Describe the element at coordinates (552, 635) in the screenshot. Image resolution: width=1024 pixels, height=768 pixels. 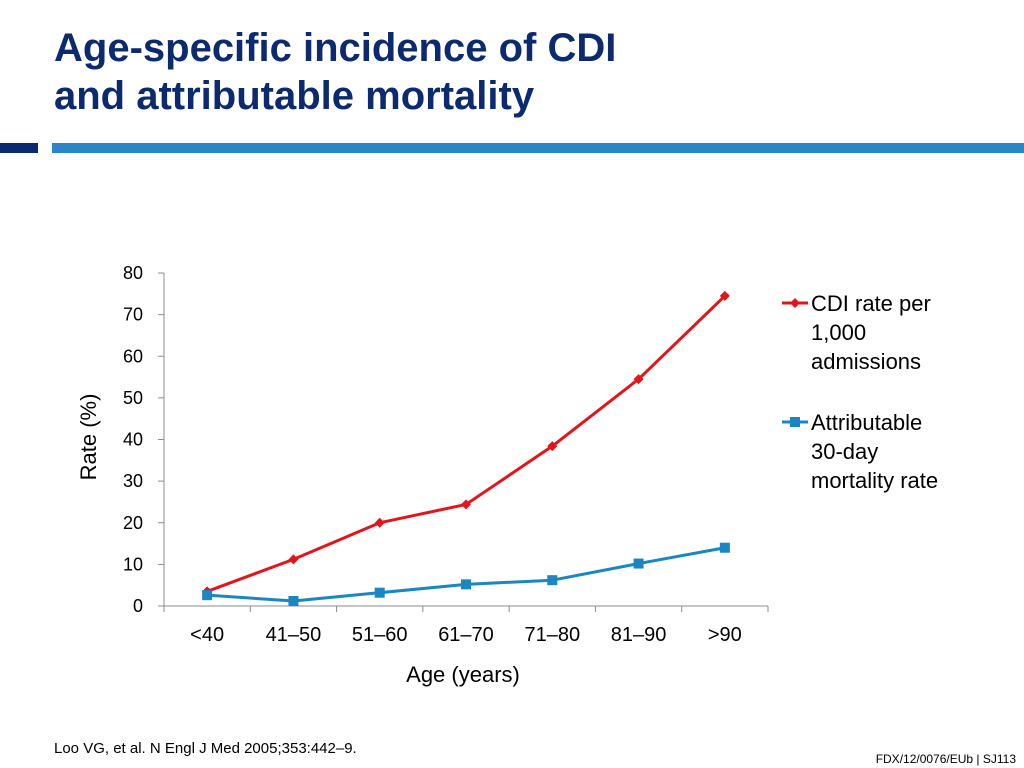
I see `x-tick-label: 71–80` at that location.